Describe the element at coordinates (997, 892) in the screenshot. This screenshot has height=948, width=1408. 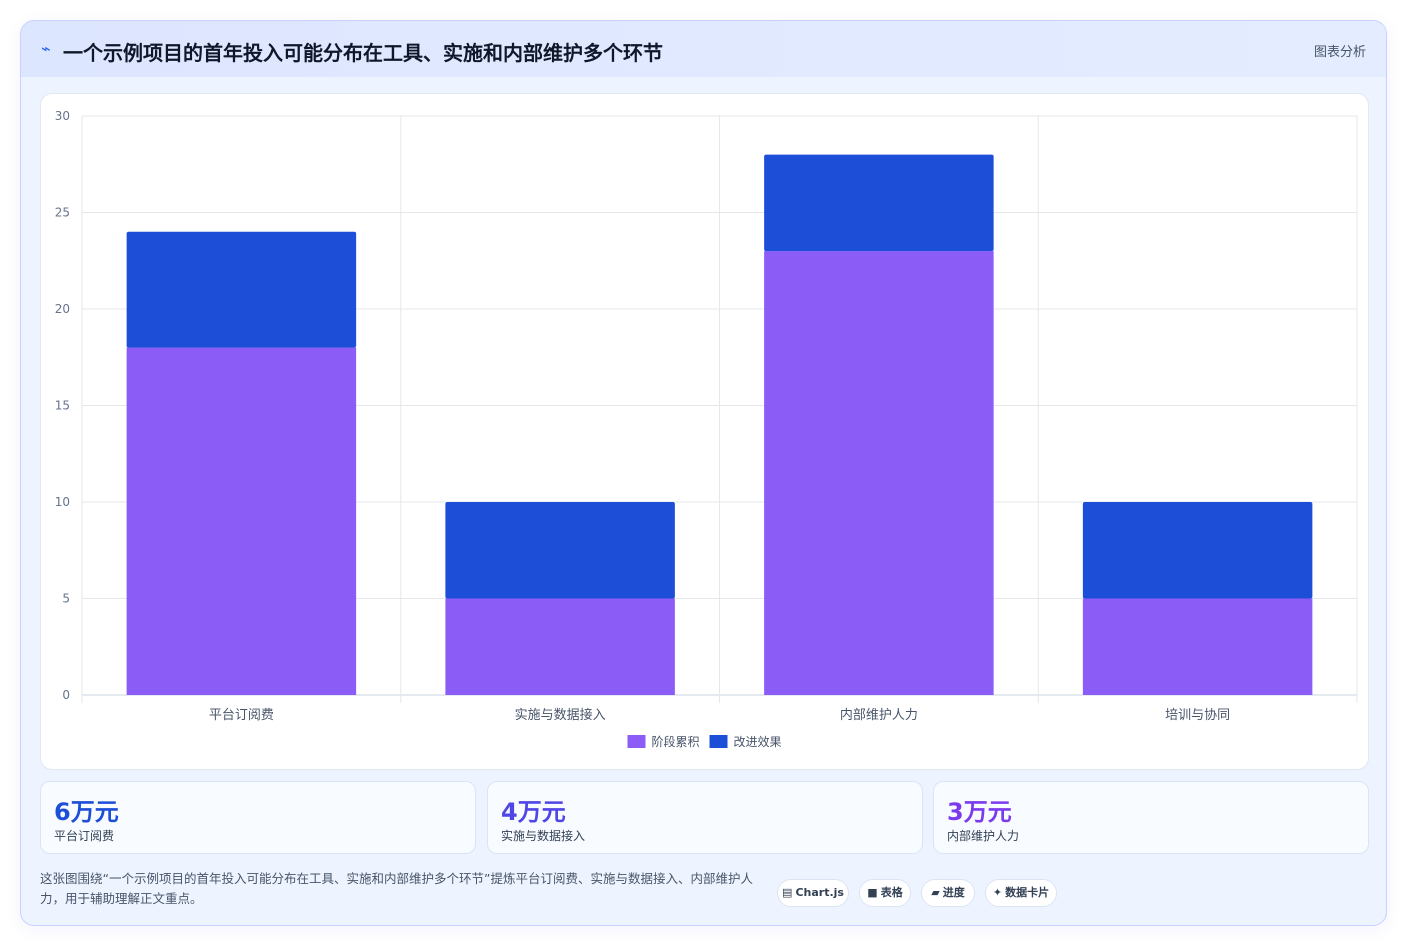
I see `card-icon: ✦` at that location.